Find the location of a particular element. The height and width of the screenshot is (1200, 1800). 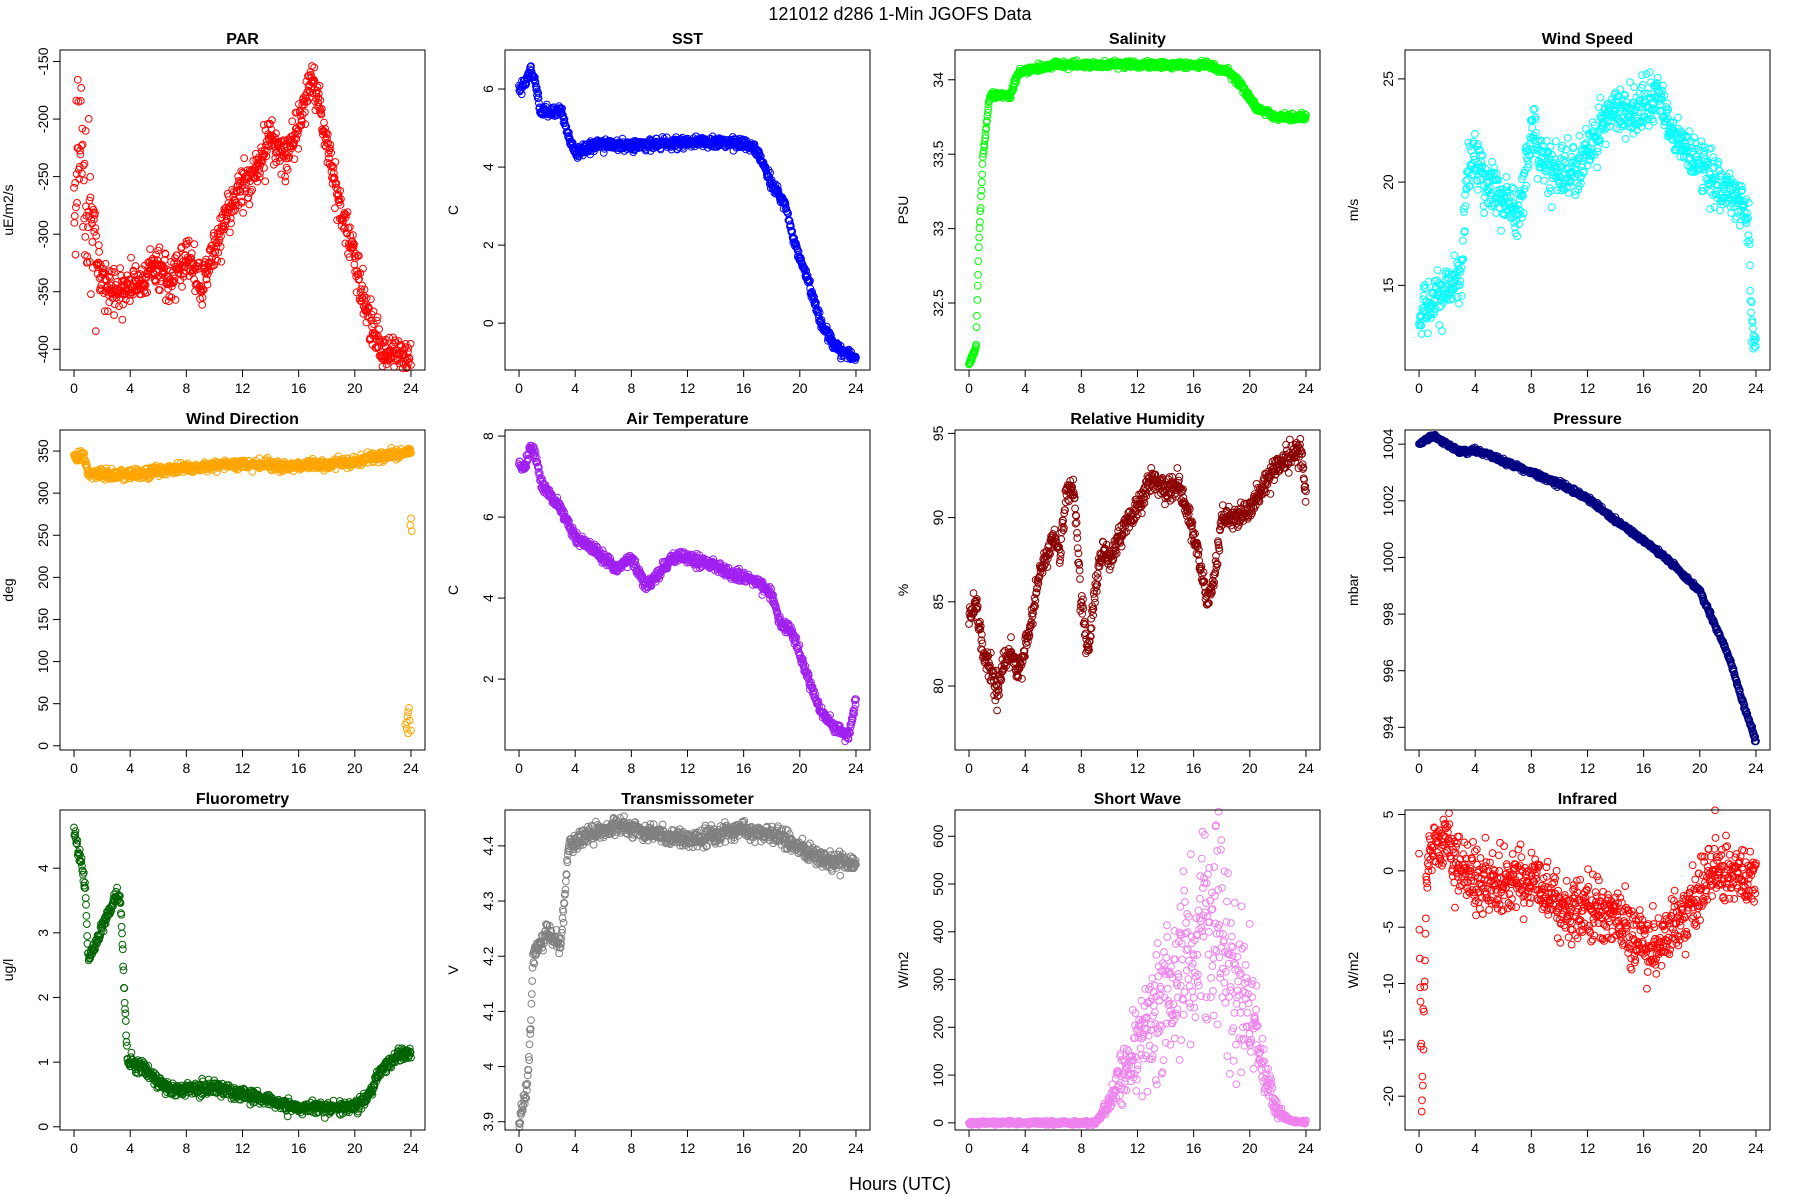

y-tick-label: -400 is located at coordinates (43, 349).